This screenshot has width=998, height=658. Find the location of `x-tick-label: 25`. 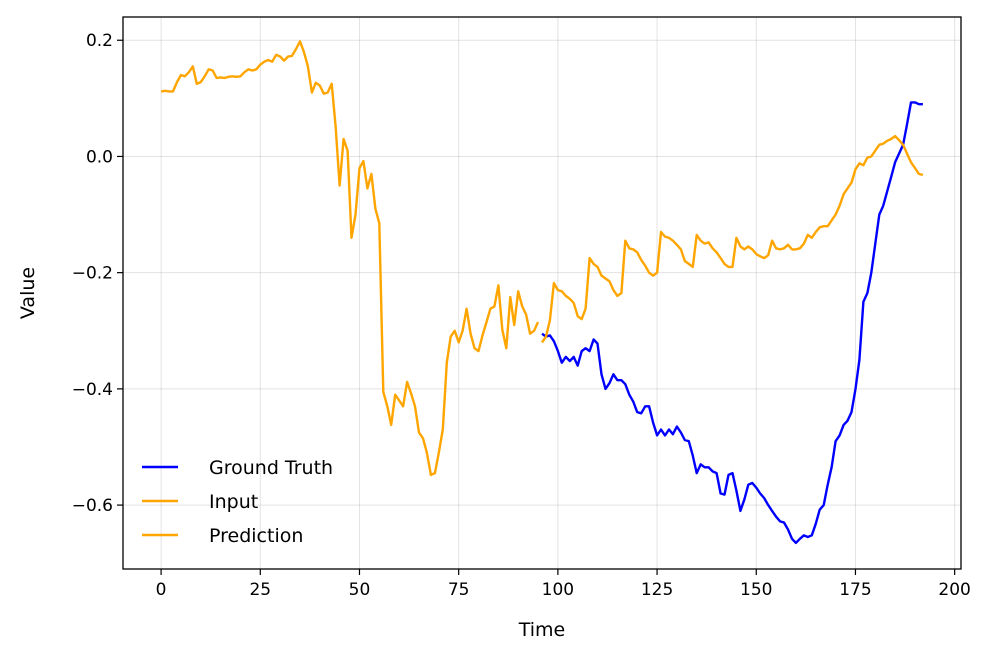

x-tick-label: 25 is located at coordinates (260, 590).